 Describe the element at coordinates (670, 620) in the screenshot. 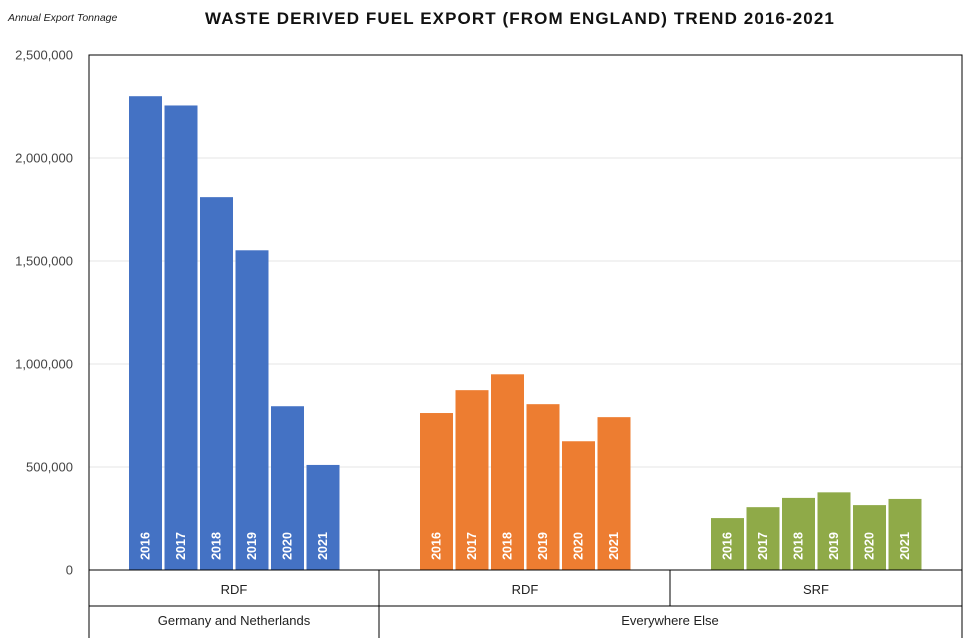

I see `category-label: Everywhere Else` at that location.